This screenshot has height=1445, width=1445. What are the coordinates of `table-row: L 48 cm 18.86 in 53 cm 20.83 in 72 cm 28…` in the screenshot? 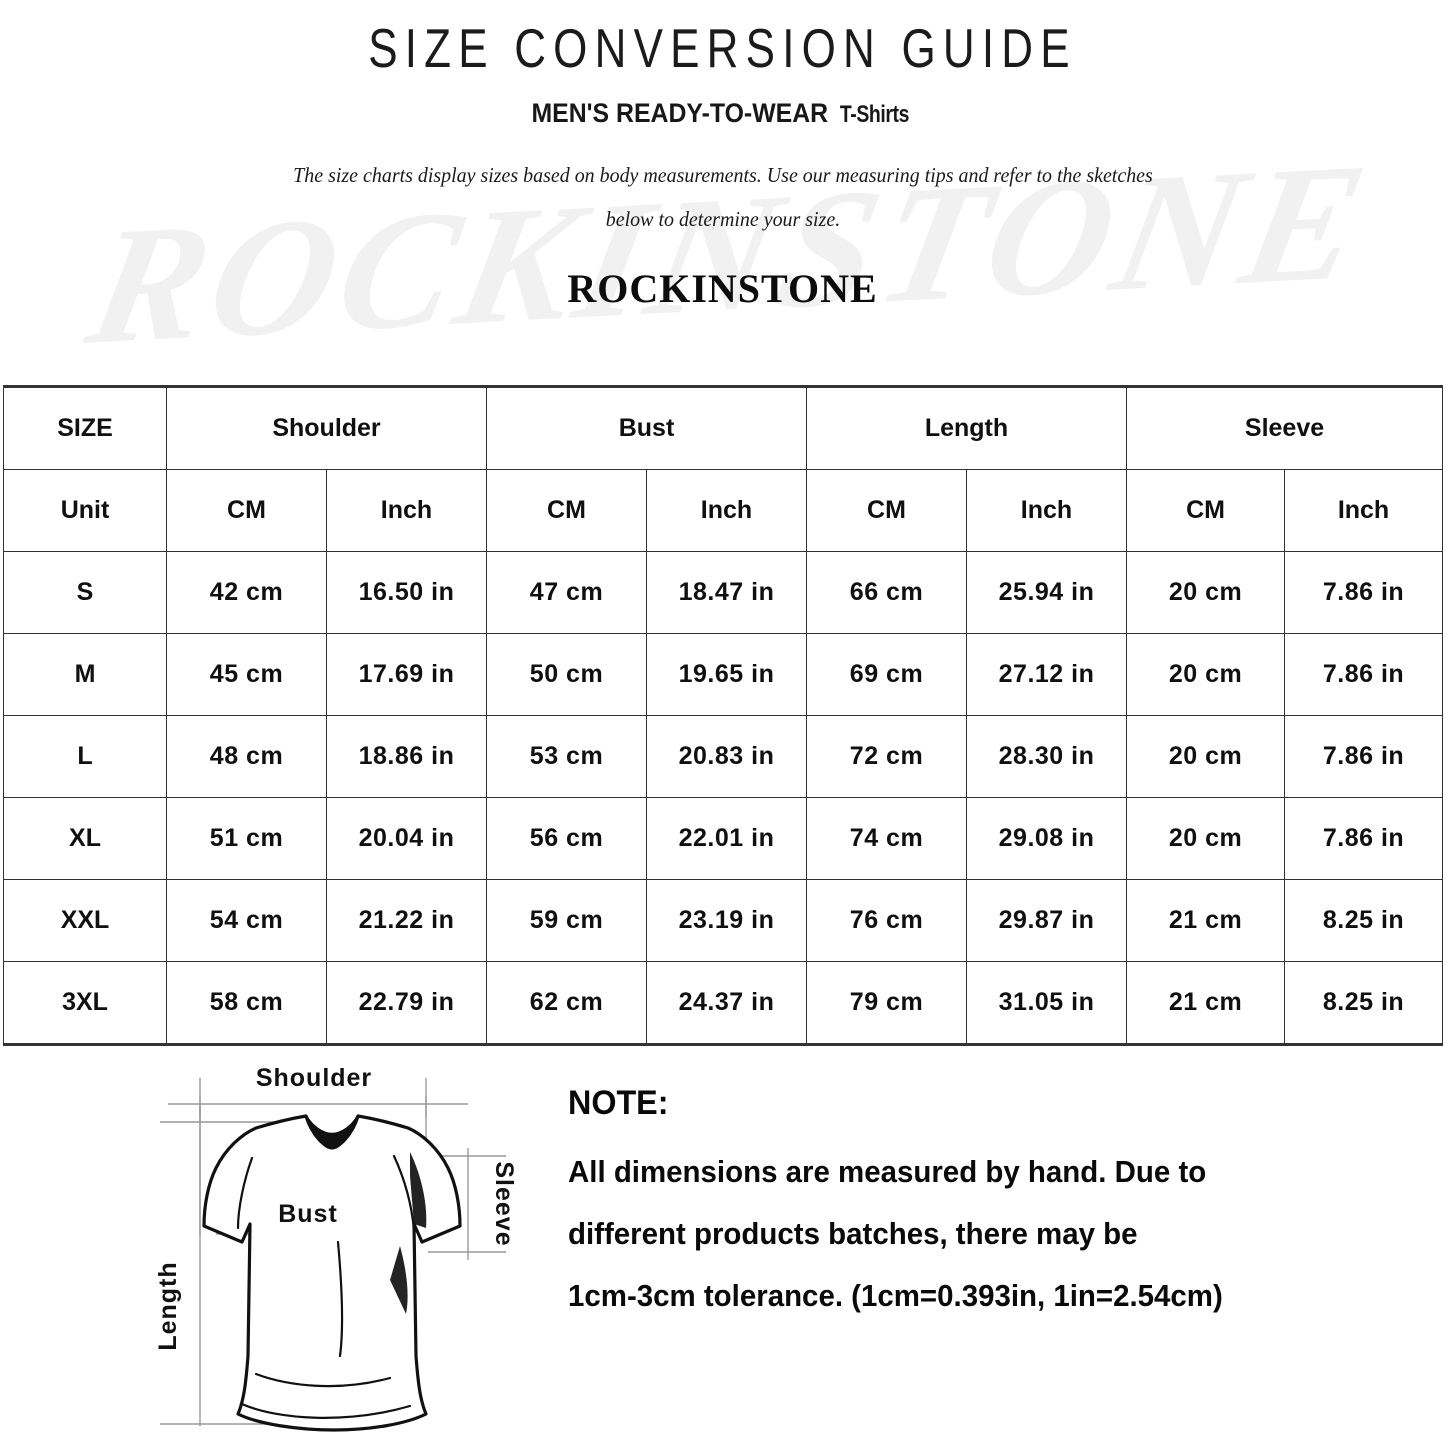 It's located at (723, 756).